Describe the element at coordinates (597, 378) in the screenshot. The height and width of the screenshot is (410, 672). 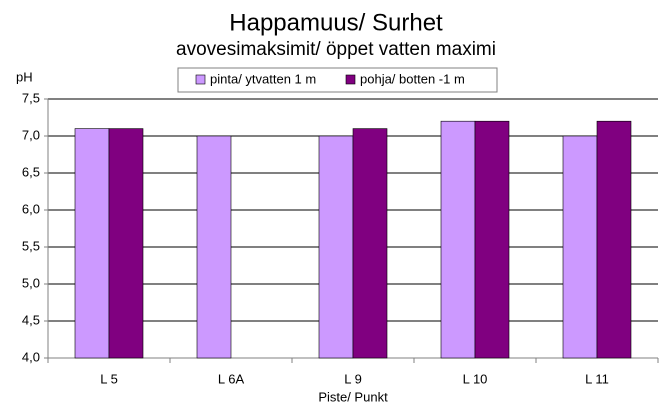
I see `x-tick-label: L 11` at that location.